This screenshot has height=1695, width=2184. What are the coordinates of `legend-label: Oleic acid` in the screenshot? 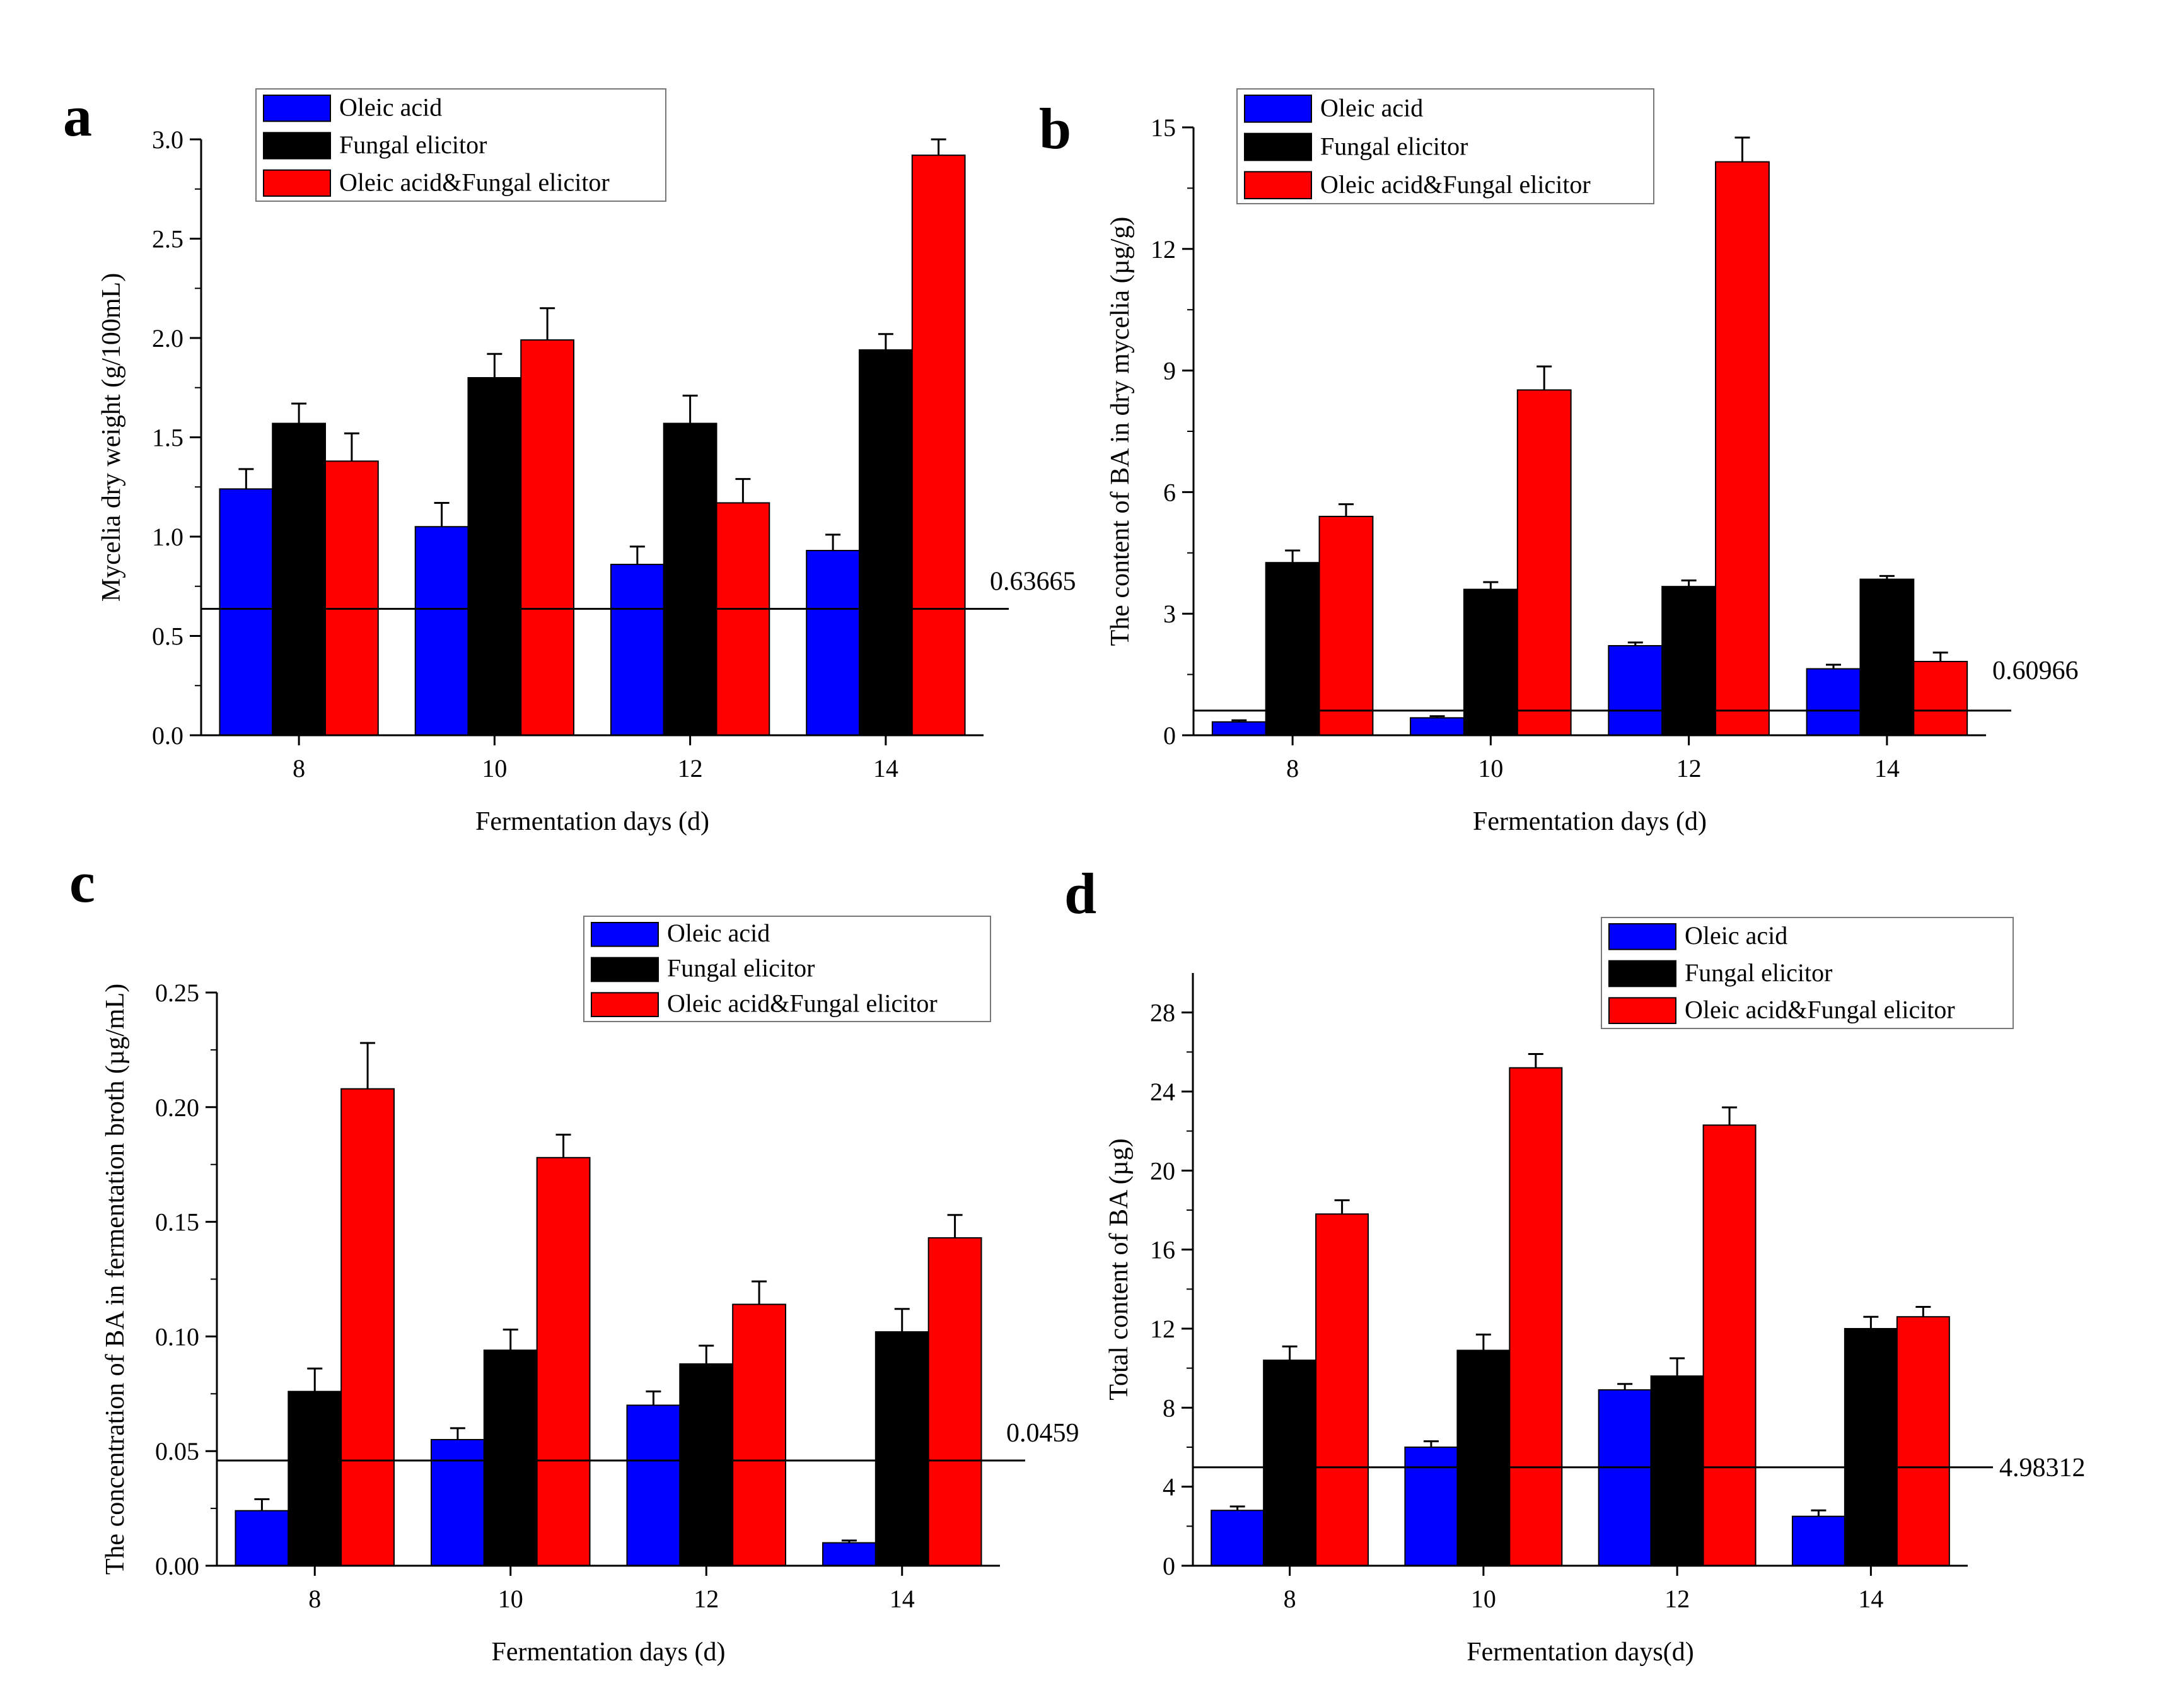 It's located at (390, 107).